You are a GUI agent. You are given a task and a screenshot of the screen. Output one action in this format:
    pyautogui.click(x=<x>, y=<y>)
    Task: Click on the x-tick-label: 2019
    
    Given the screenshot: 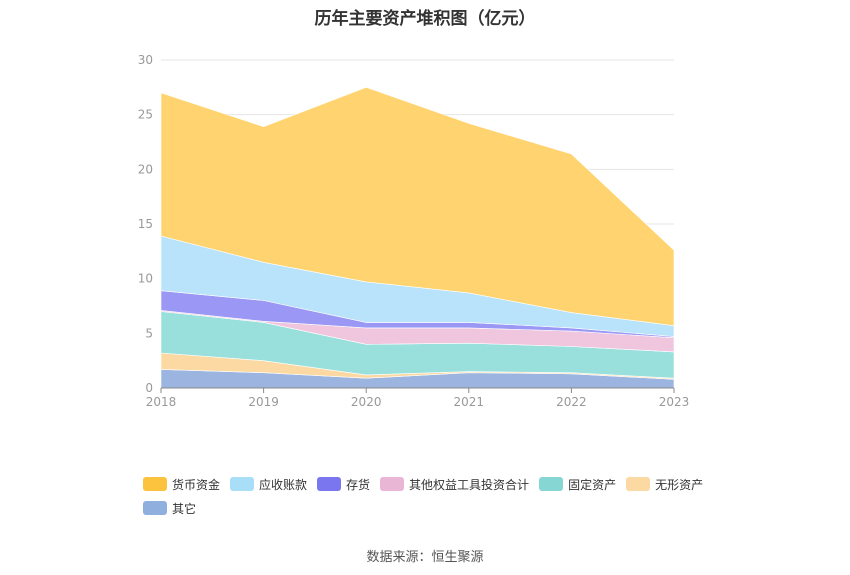 What is the action you would take?
    pyautogui.click(x=263, y=402)
    